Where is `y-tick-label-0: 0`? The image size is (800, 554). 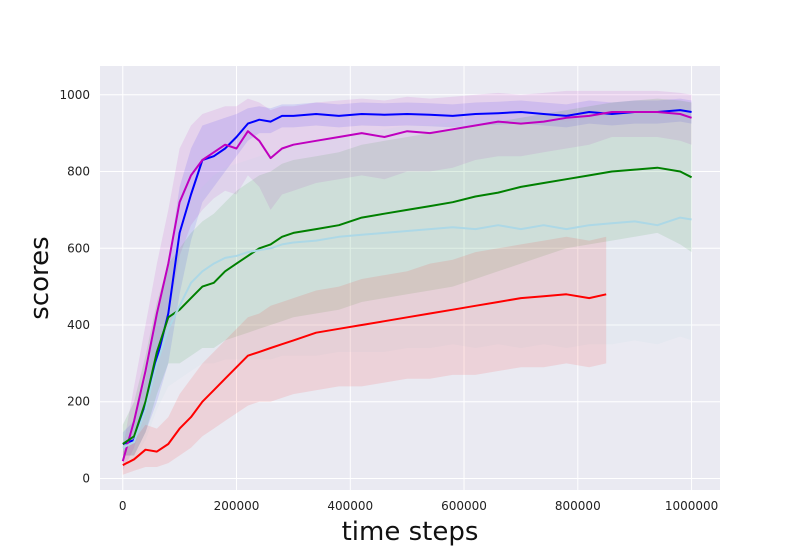 y-tick-label-0: 0 is located at coordinates (86, 478).